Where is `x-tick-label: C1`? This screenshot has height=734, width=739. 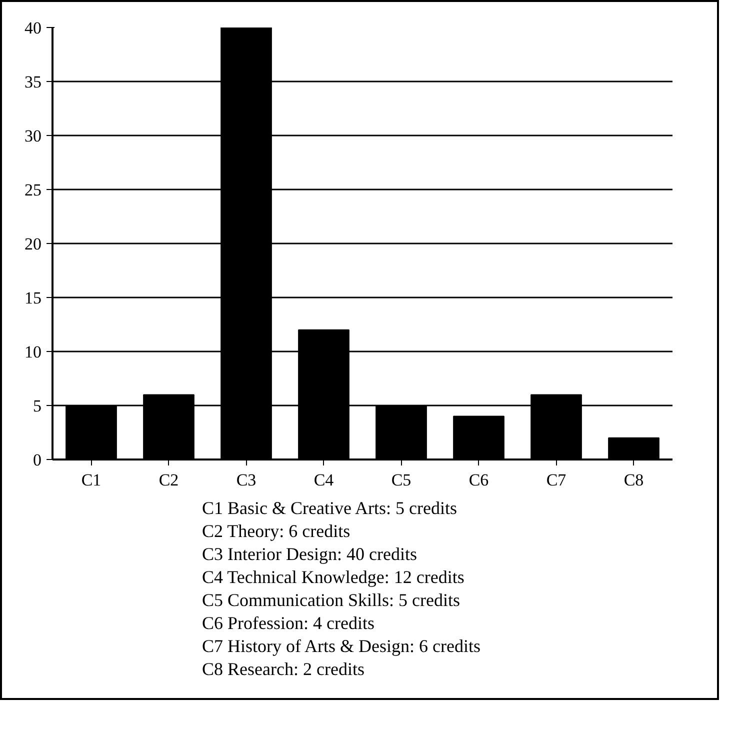 x-tick-label: C1 is located at coordinates (91, 480).